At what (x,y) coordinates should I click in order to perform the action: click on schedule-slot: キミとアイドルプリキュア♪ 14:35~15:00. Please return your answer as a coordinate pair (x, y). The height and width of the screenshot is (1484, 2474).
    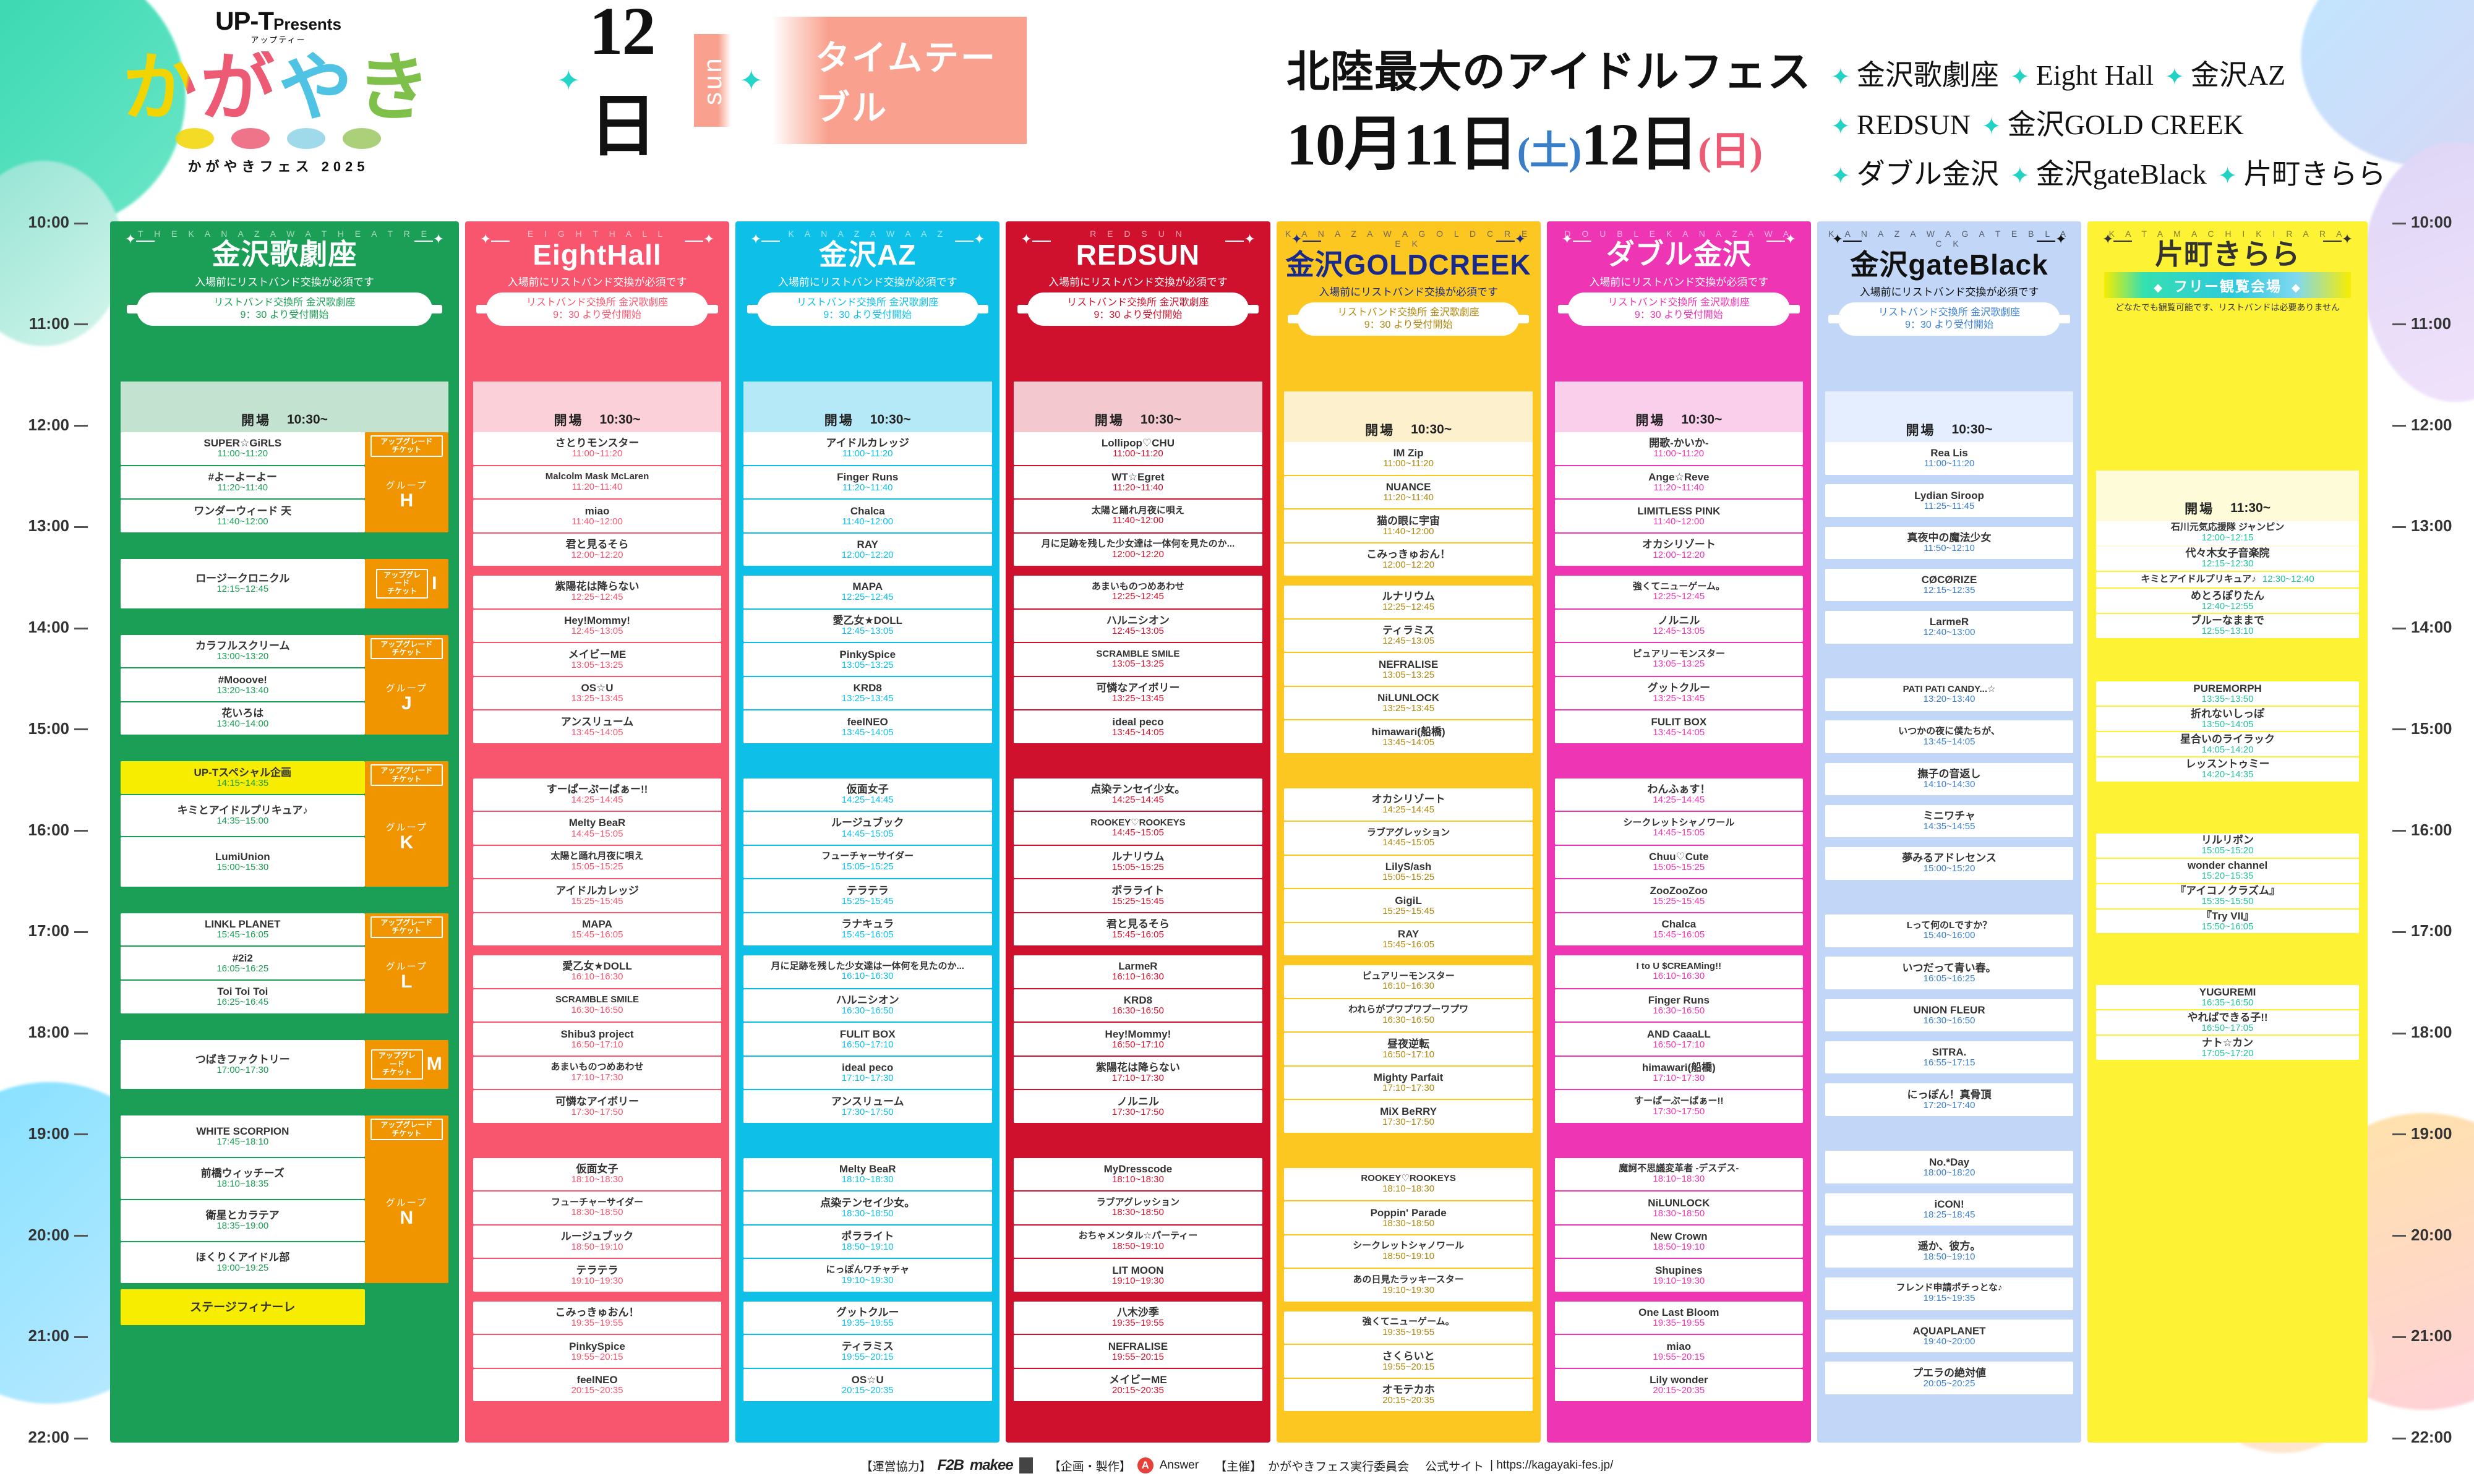
    Looking at the image, I should click on (242, 816).